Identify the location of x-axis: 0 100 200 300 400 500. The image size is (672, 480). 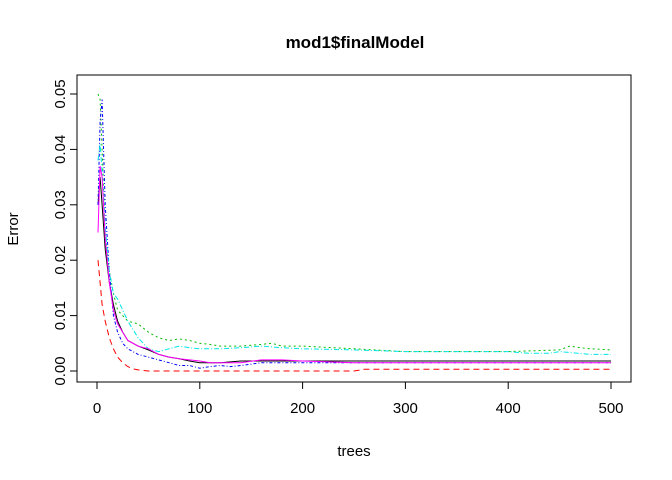
(358, 399).